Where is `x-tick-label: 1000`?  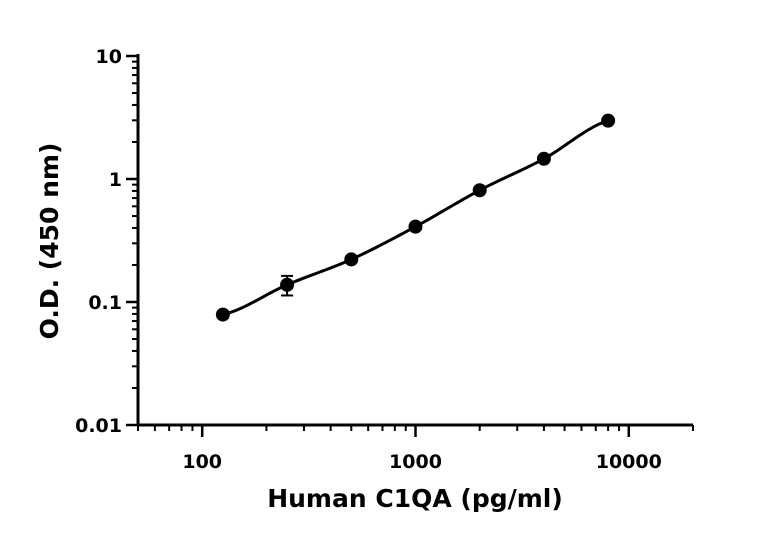 x-tick-label: 1000 is located at coordinates (415, 462).